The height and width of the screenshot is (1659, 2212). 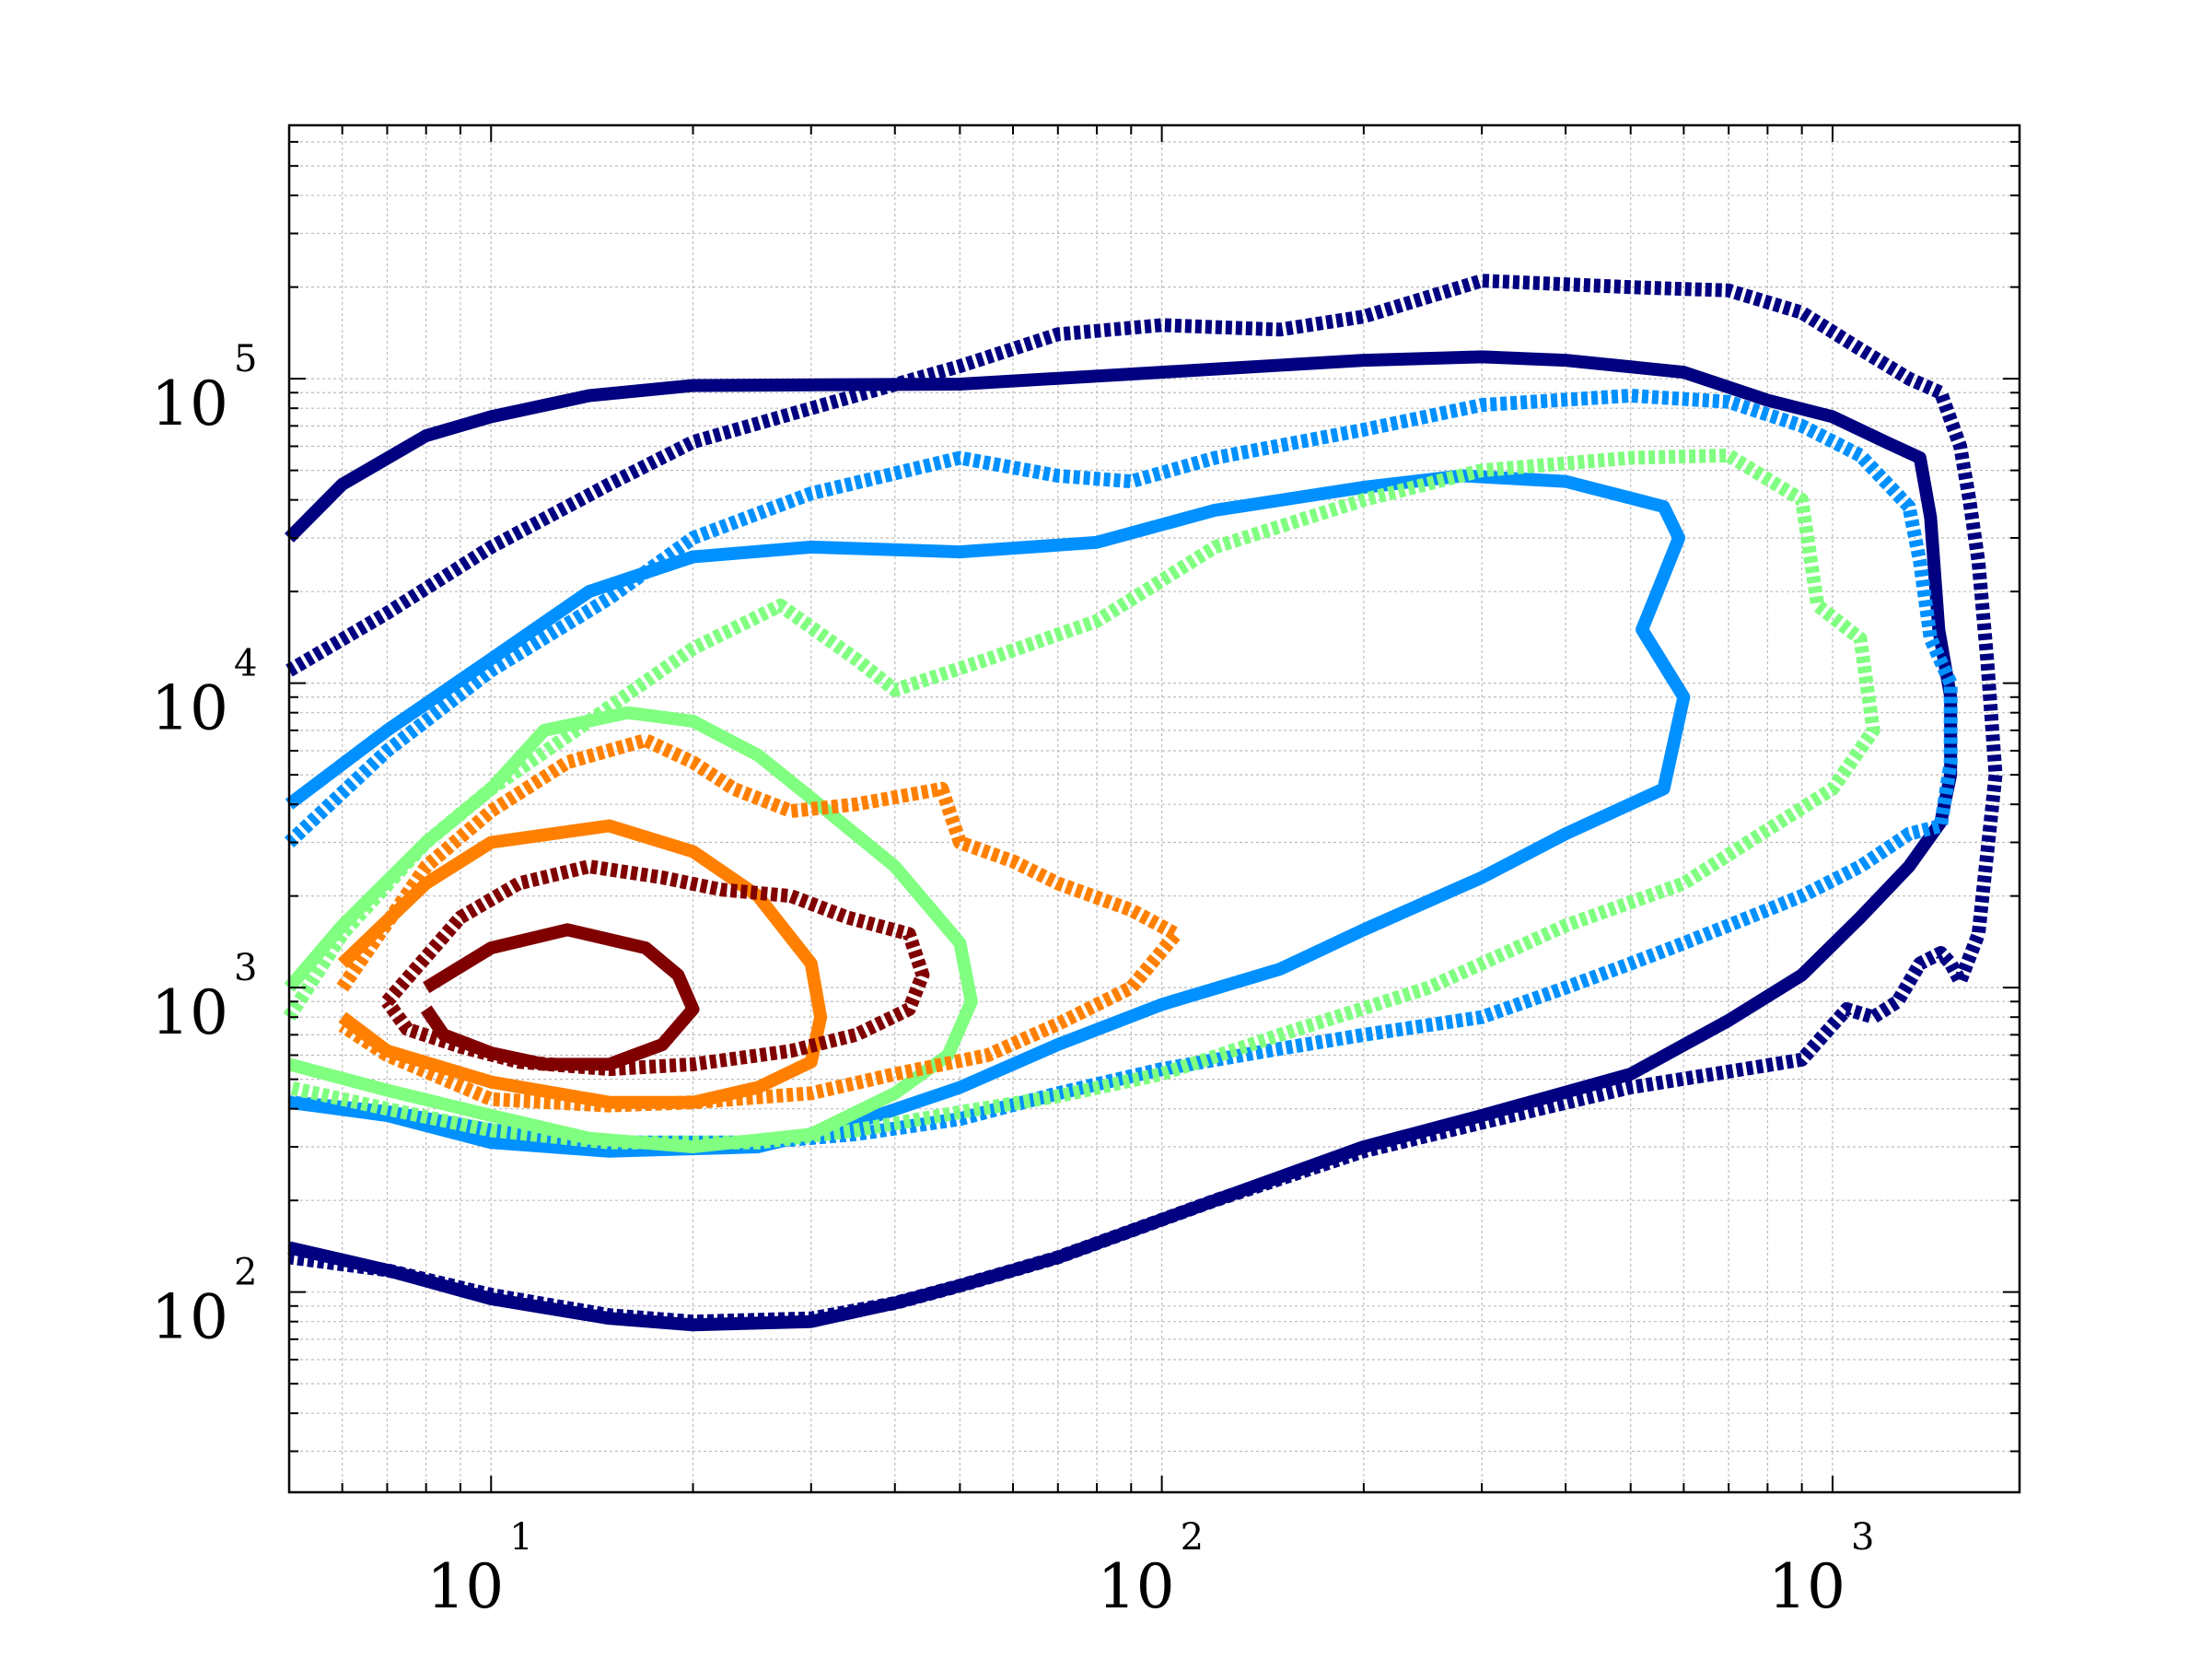 I want to click on y-tick-label-exponent: 4, so click(x=246, y=664).